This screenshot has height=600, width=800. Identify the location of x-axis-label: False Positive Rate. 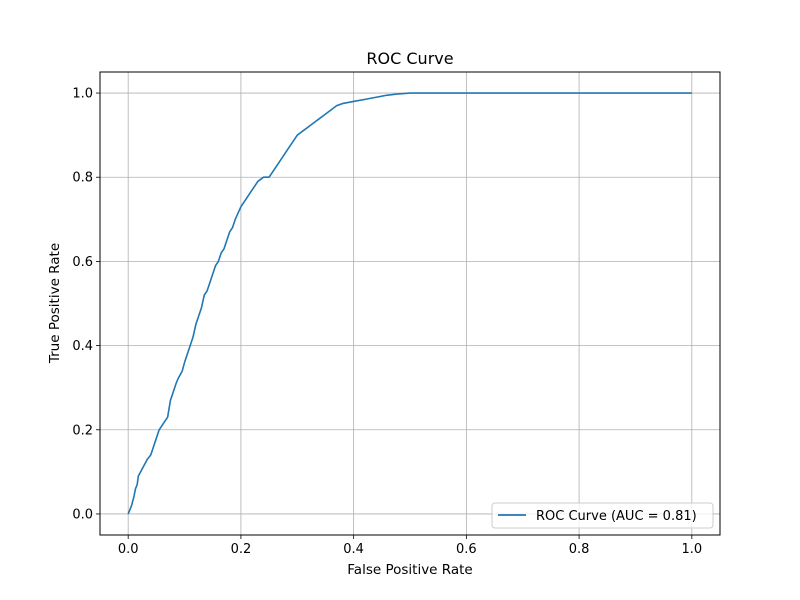
(409, 570).